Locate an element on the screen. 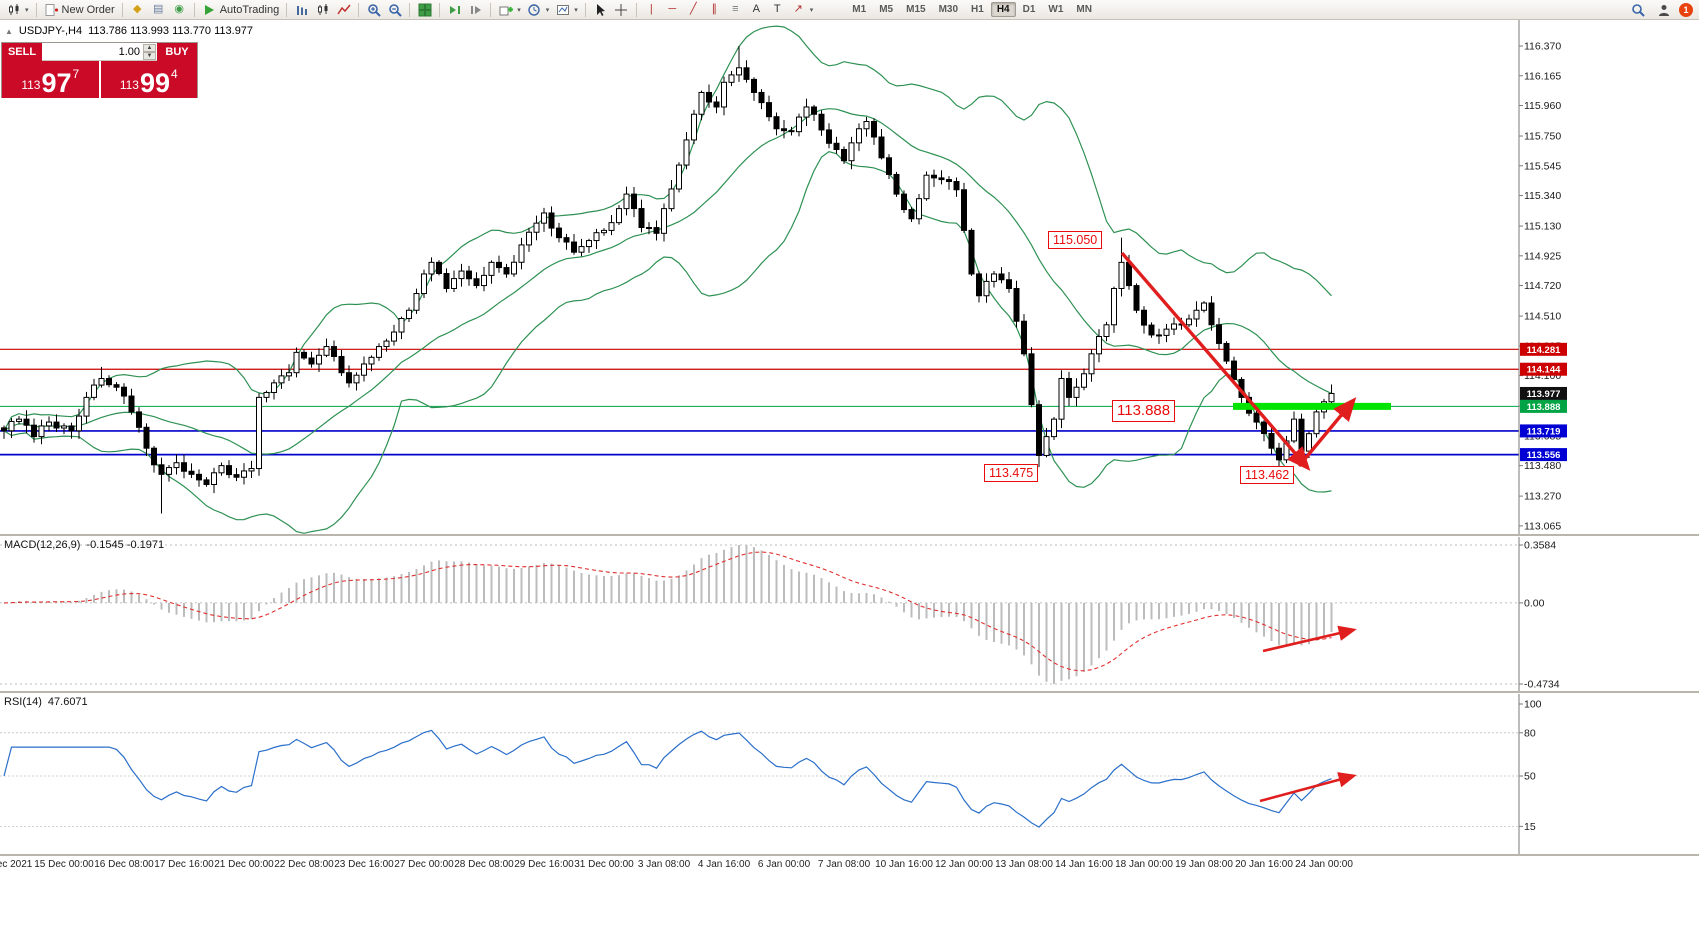 The image size is (1699, 941). timeframe-m15: M15 is located at coordinates (916, 9).